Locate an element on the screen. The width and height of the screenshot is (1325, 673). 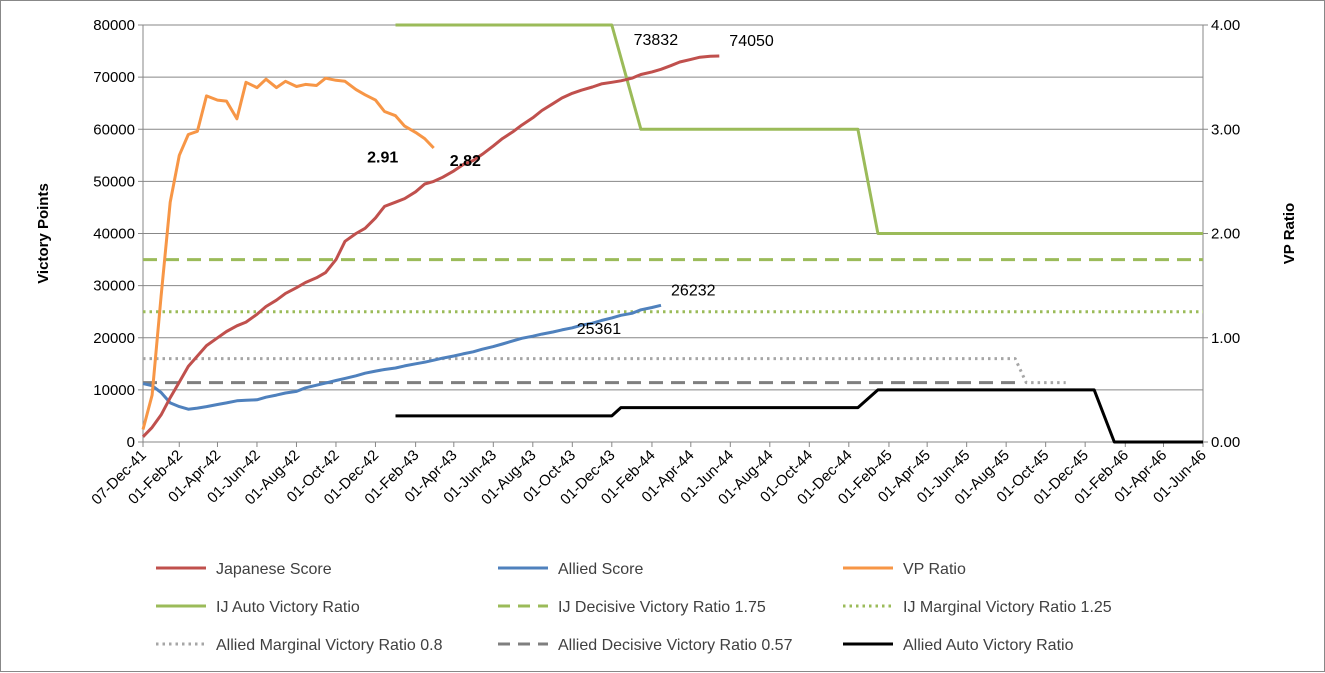
legend-label: IJ Auto Victory Ratio is located at coordinates (288, 607).